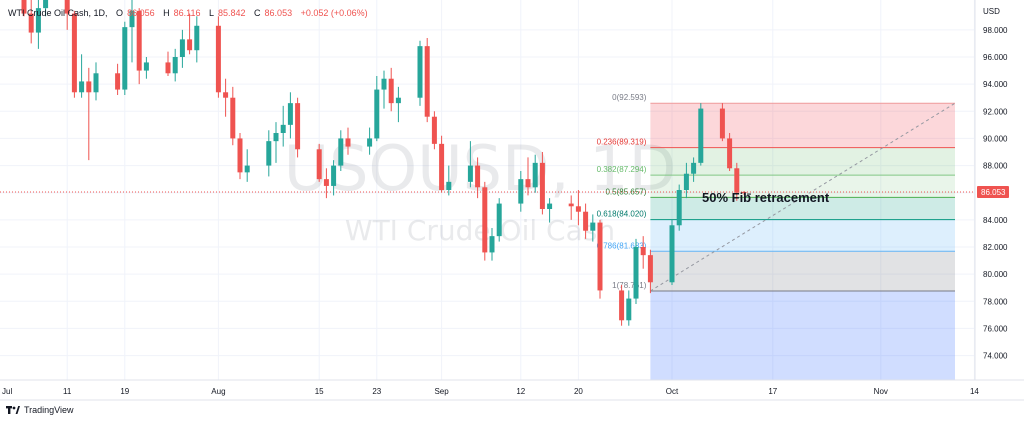 The image size is (1024, 428). What do you see at coordinates (257, 13) in the screenshot?
I see `legend-close-label: C` at bounding box center [257, 13].